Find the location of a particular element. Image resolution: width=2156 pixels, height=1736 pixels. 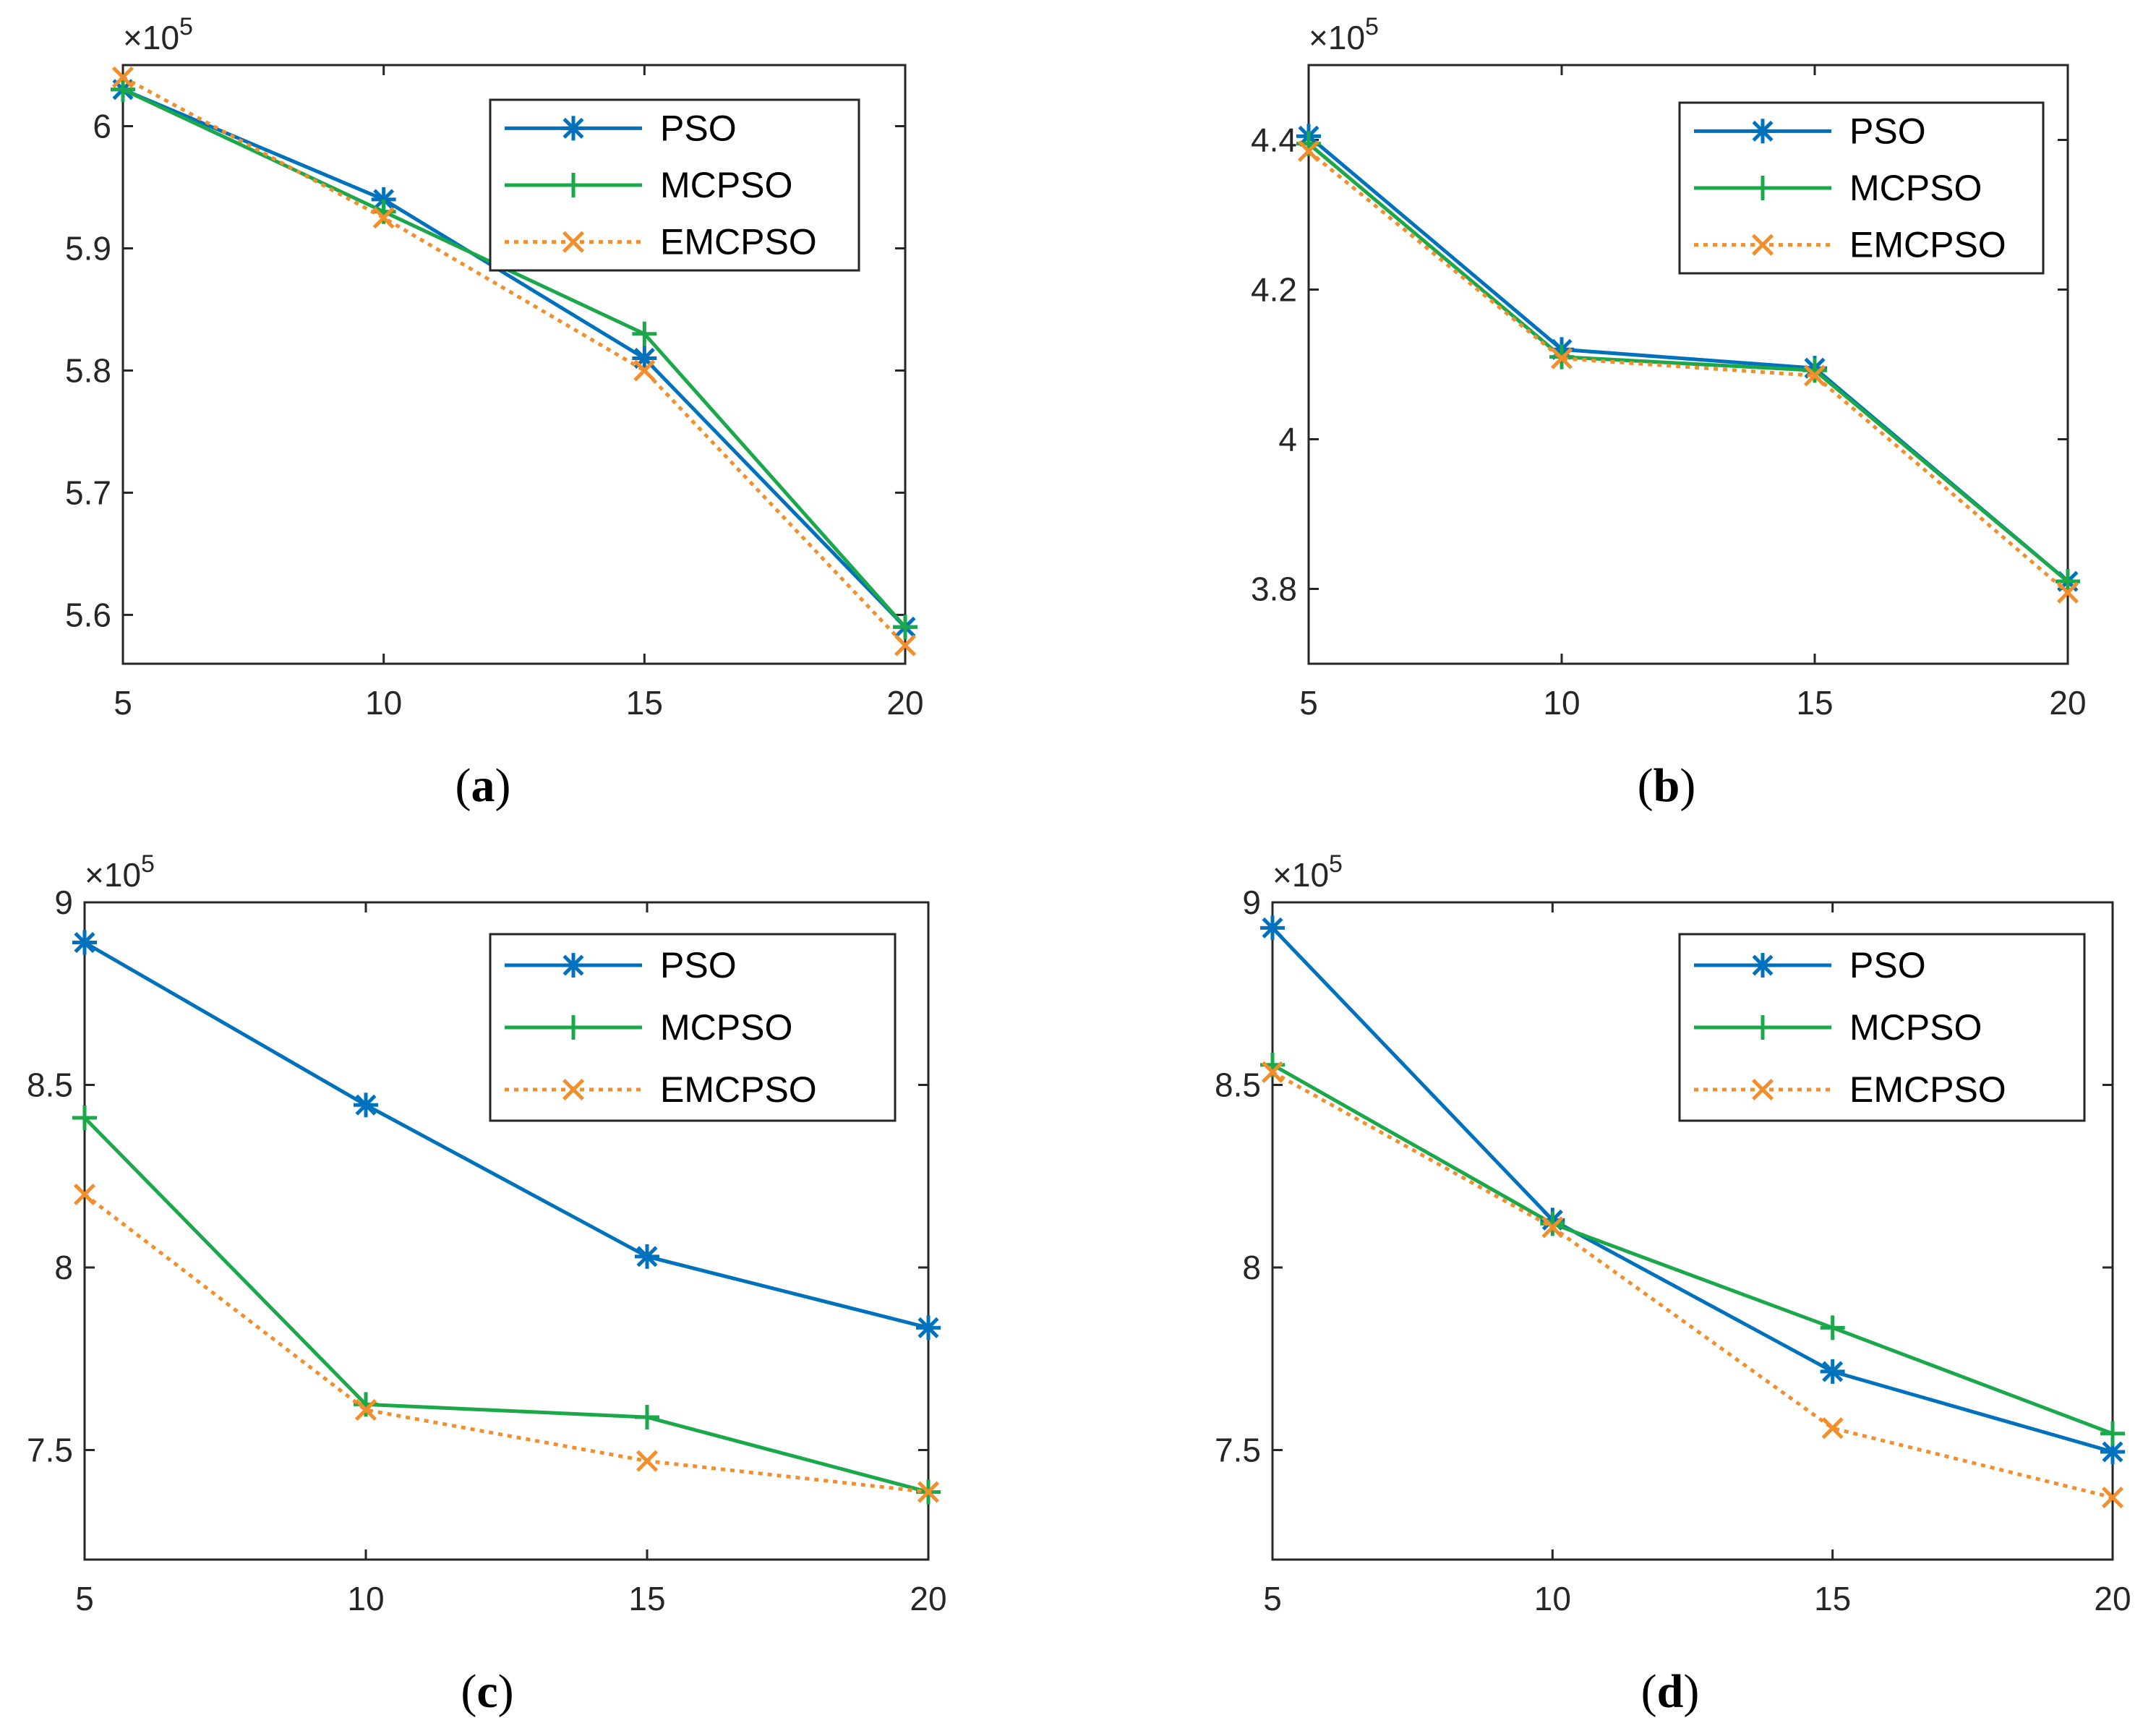

y-tick-label: 3.8 is located at coordinates (1274, 589).